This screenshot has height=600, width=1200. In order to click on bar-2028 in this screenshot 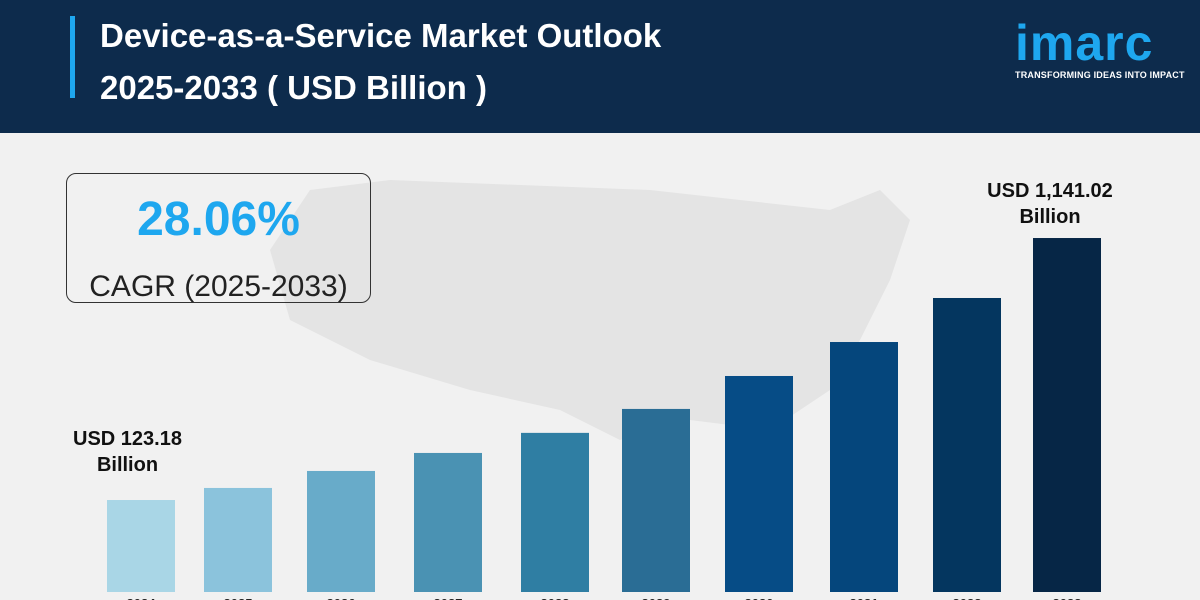, I will do `click(555, 512)`.